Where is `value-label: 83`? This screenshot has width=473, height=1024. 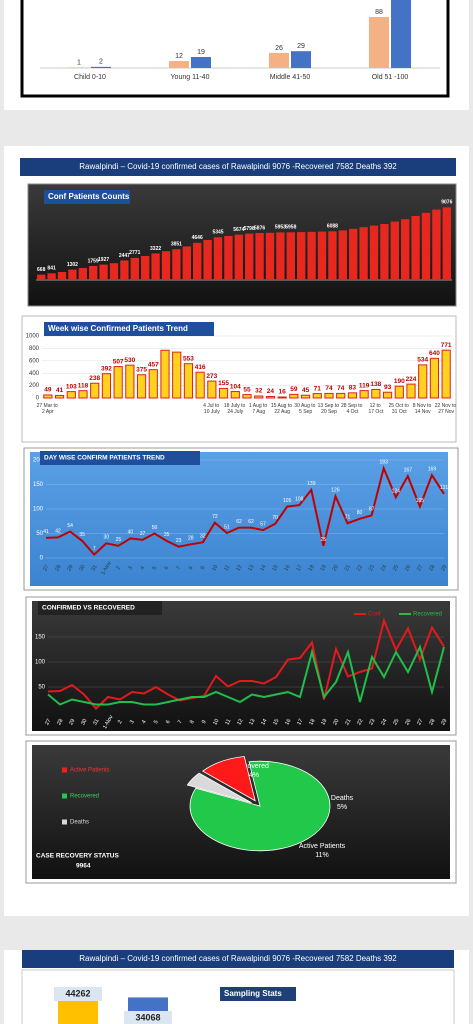
value-label: 83 is located at coordinates (353, 388).